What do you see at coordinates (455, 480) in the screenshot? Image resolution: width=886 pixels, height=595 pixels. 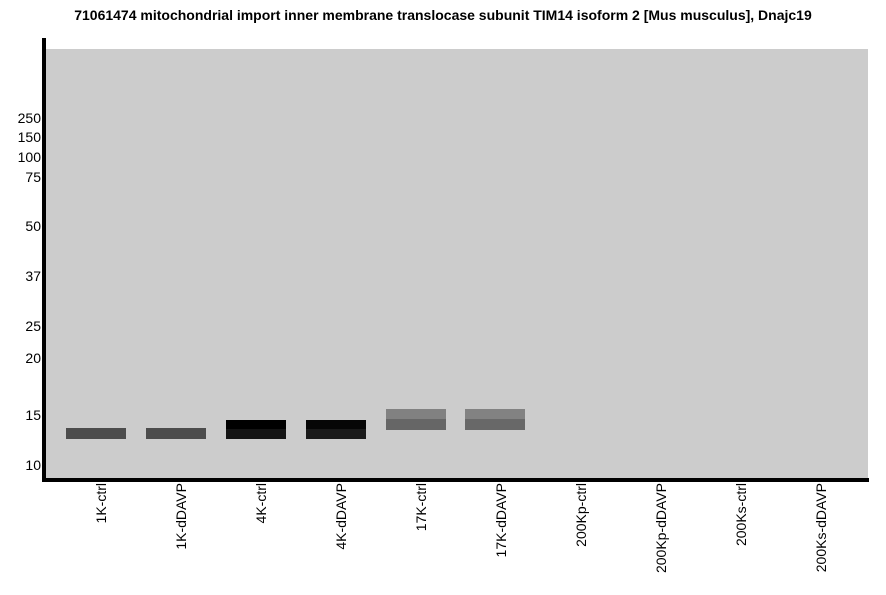 I see `x-axis-line` at bounding box center [455, 480].